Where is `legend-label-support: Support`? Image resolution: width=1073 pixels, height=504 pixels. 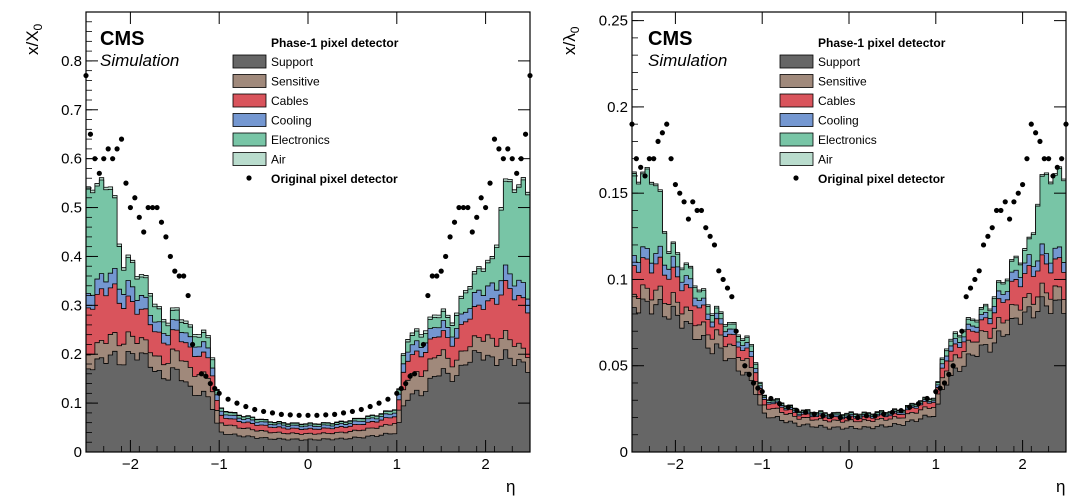 legend-label-support: Support is located at coordinates (292, 62).